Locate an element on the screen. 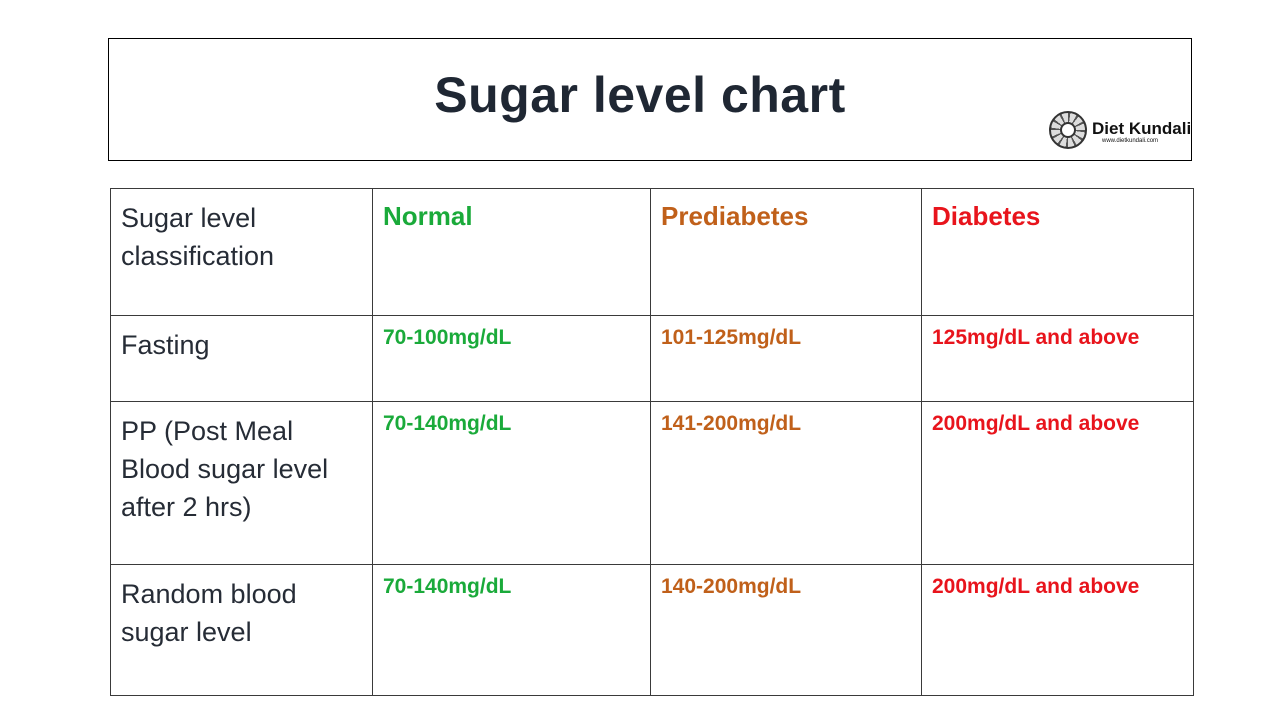  diabetes-value: 125mg/dL and above is located at coordinates (1057, 358).